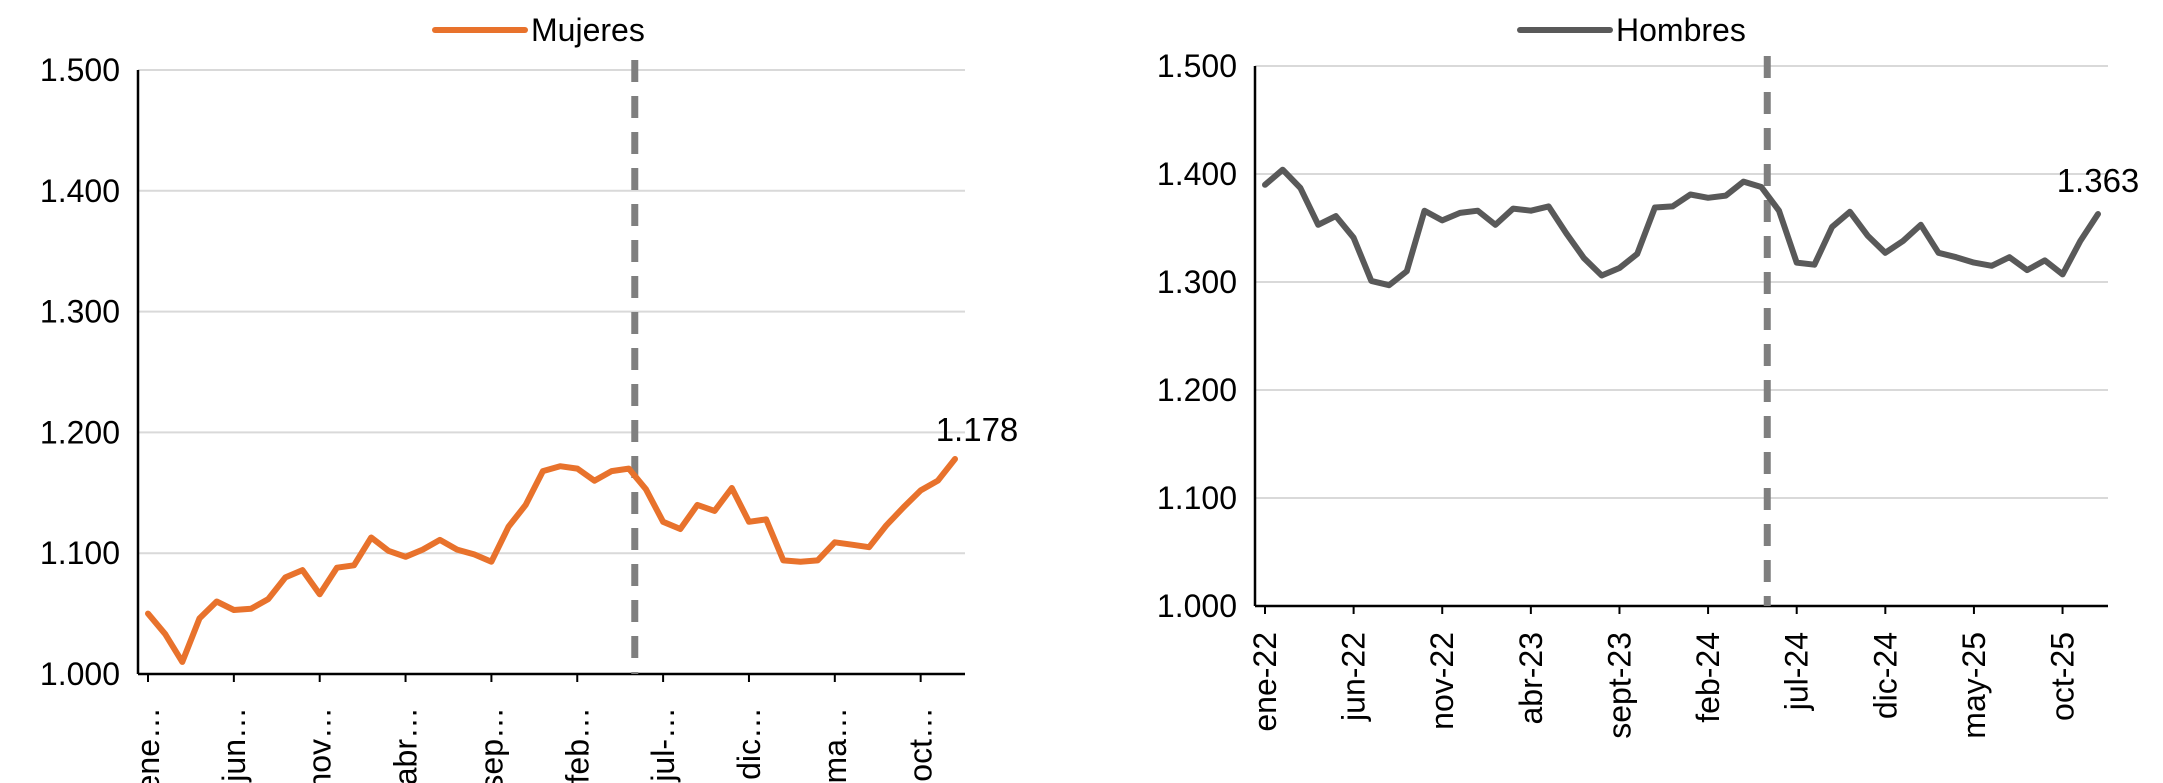 The width and height of the screenshot is (2163, 783). What do you see at coordinates (2063, 676) in the screenshot?
I see `x-tick-label: oct-25` at bounding box center [2063, 676].